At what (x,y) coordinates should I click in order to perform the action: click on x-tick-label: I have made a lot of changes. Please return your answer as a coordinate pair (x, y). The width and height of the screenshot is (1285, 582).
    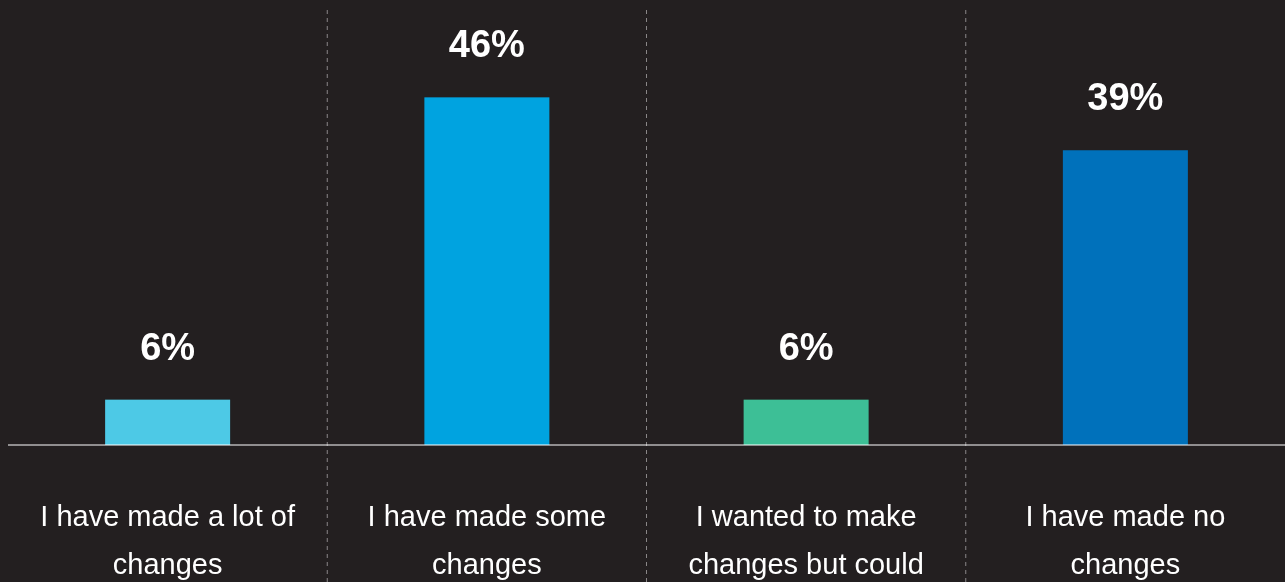
    Looking at the image, I should click on (168, 540).